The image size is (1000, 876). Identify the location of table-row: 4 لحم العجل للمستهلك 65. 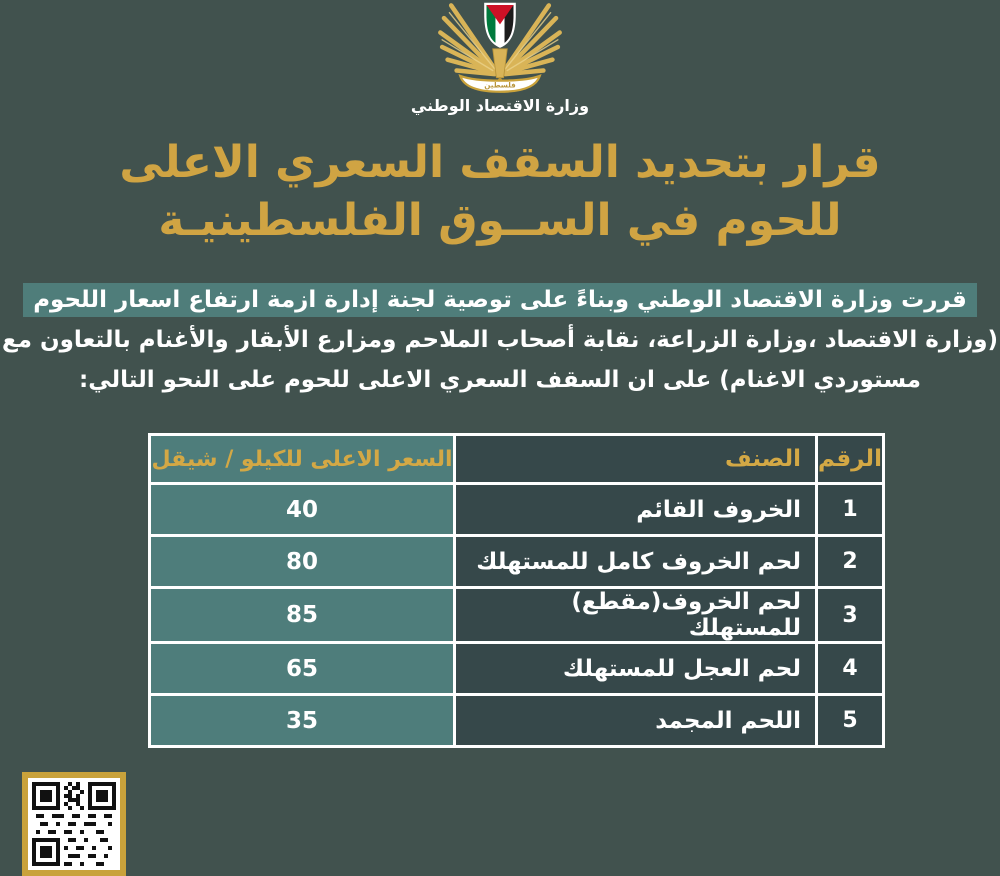
(516, 668).